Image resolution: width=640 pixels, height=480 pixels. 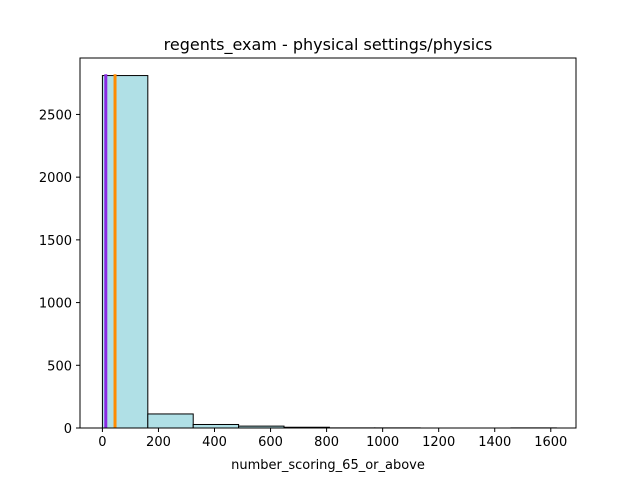 I want to click on y-tick-label: 1500, so click(x=55, y=241).